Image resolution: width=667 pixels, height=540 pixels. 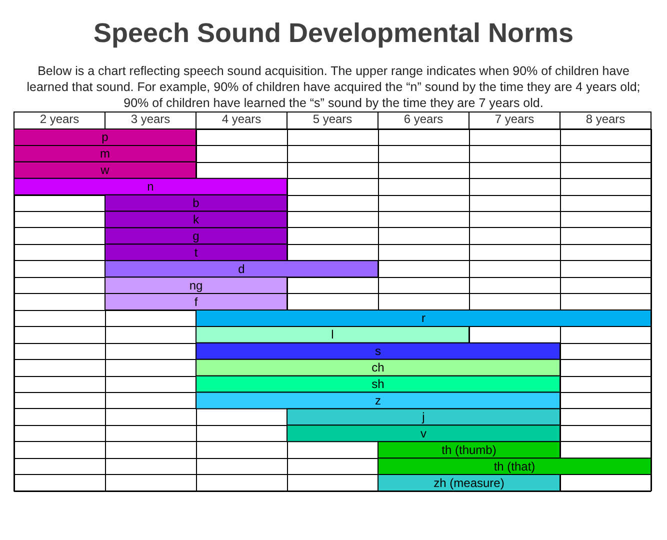 I want to click on y-tick-label: m, so click(x=105, y=153).